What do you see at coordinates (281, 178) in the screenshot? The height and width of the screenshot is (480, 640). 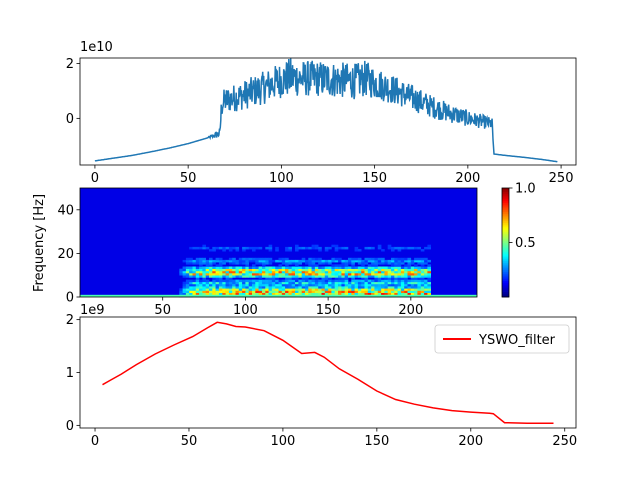 I see `x-tick-label: 100` at bounding box center [281, 178].